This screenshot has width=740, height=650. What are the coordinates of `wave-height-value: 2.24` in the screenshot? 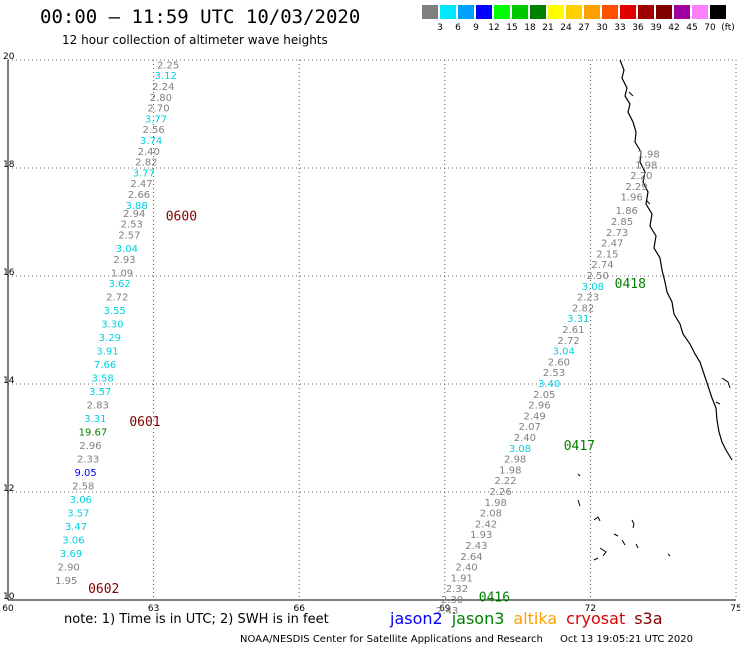 It's located at (163, 87).